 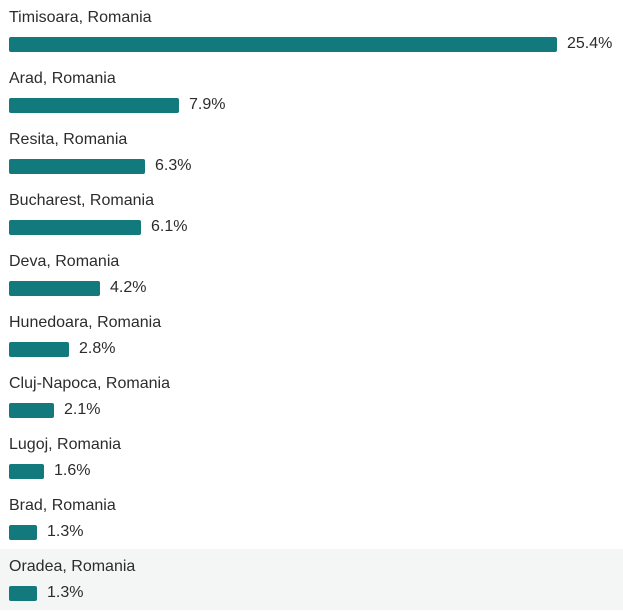 What do you see at coordinates (311, 274) in the screenshot?
I see `bar-row: Deva, Romania 4.2%` at bounding box center [311, 274].